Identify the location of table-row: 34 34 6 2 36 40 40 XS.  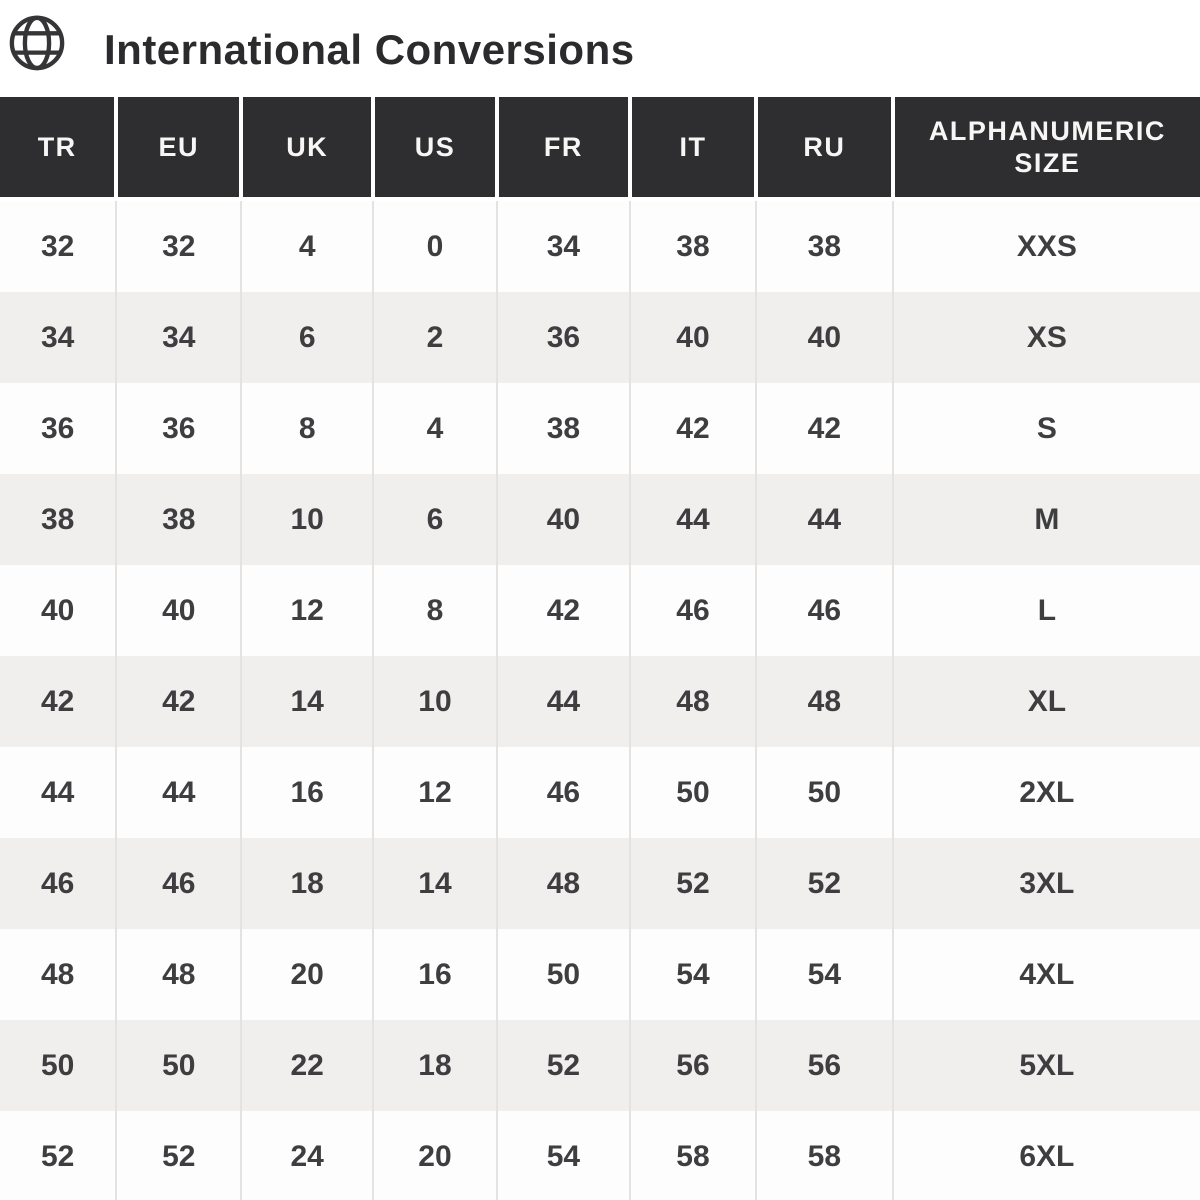
(600, 337).